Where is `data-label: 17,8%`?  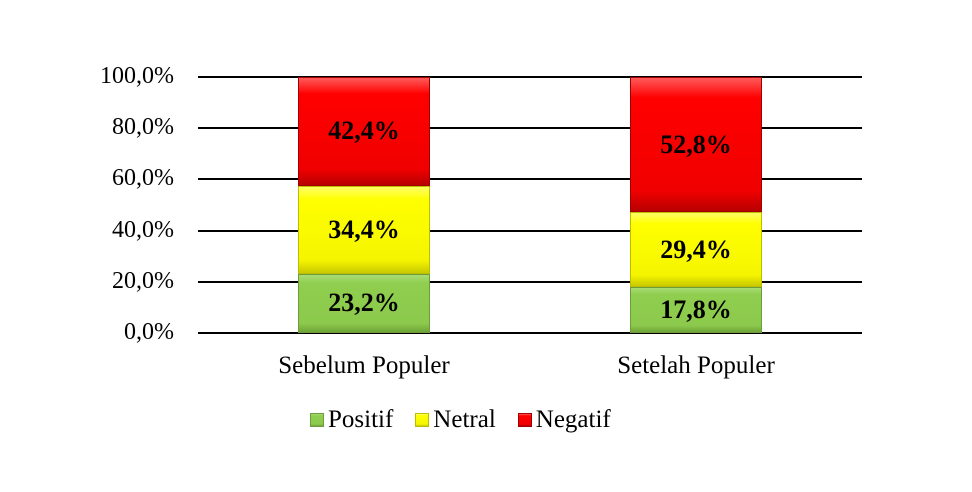 data-label: 17,8% is located at coordinates (696, 310).